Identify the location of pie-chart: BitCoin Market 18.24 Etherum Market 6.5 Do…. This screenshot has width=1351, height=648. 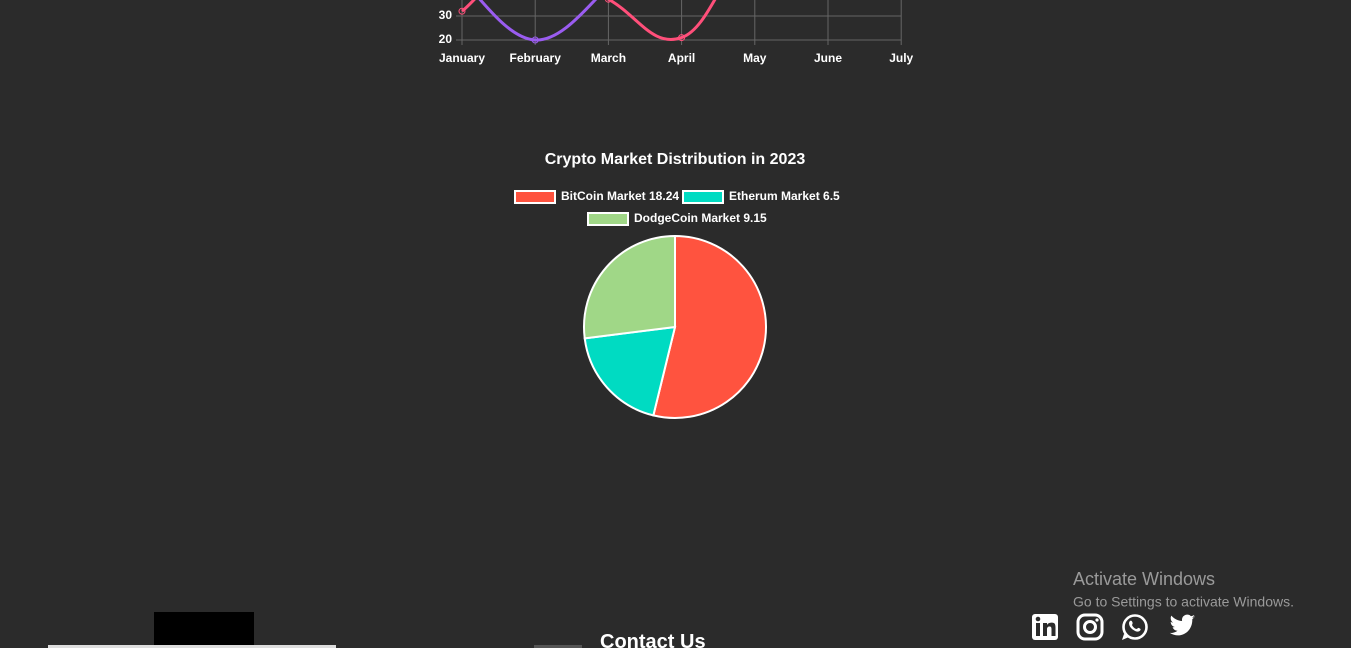
(677, 304).